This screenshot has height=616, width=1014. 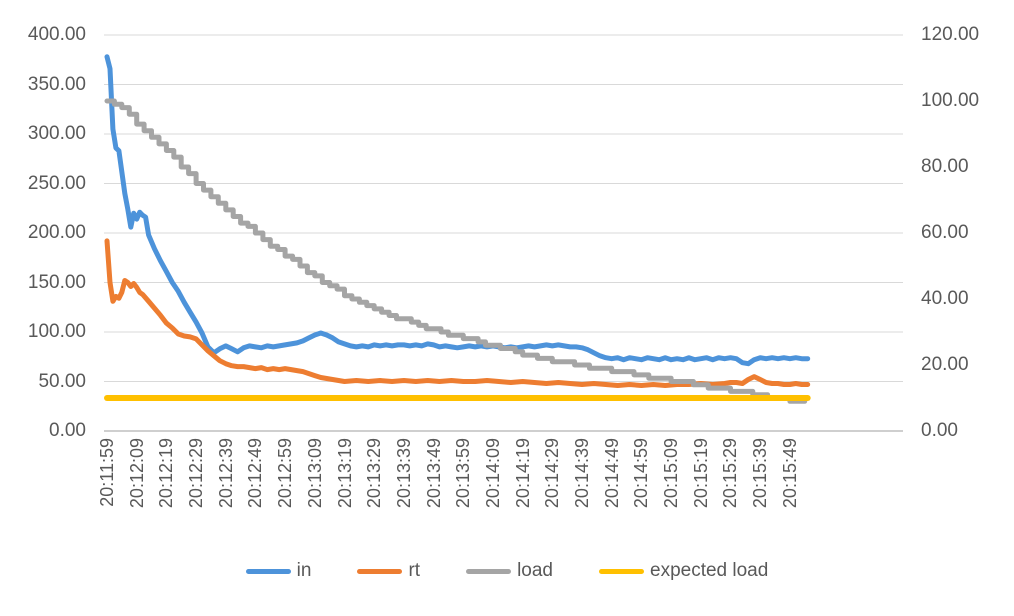 What do you see at coordinates (374, 473) in the screenshot?
I see `x-axis-tick-label: 20:13:29` at bounding box center [374, 473].